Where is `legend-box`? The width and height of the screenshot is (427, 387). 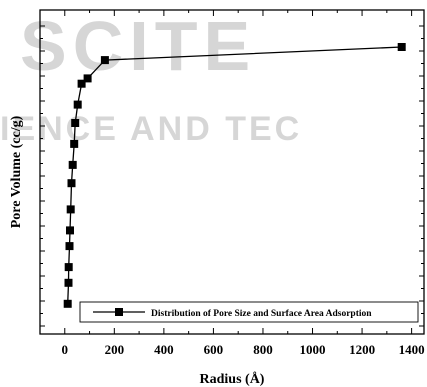
legend-box is located at coordinates (249, 312).